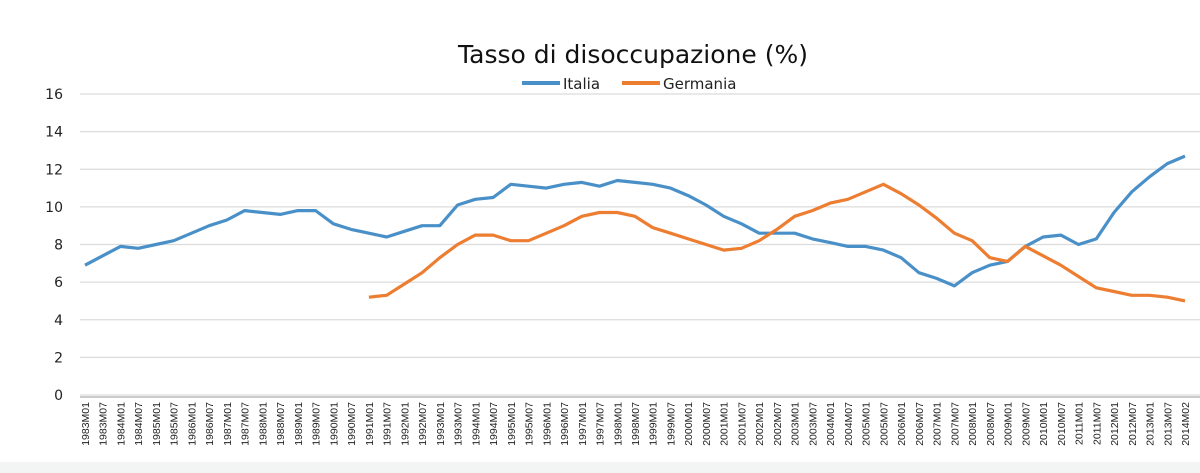 This screenshot has width=1200, height=473. Describe the element at coordinates (1062, 424) in the screenshot. I see `x-tick-label: 2010M07` at that location.